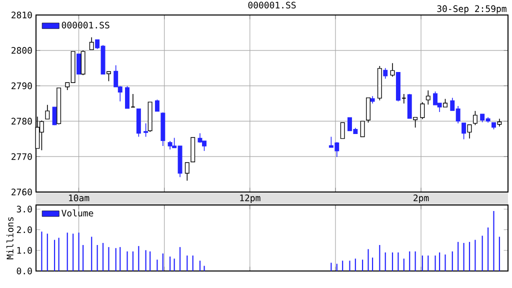 The width and height of the screenshot is (512, 288). Describe the element at coordinates (24, 209) in the screenshot. I see `y-tick-label: 3.0` at that location.